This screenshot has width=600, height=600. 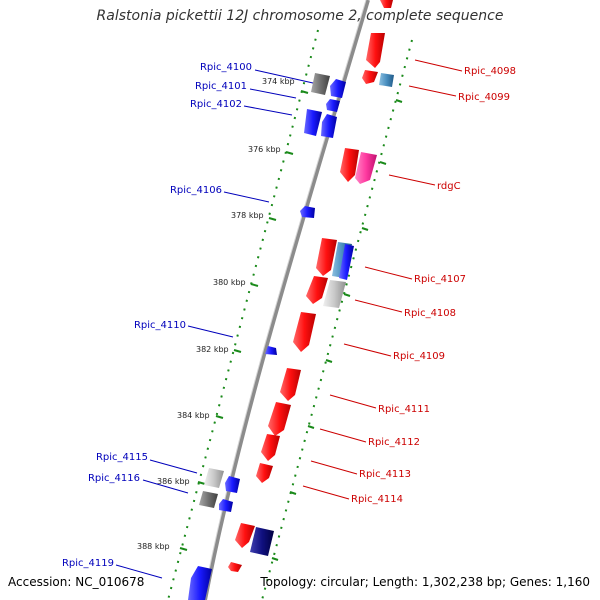 I want to click on gene-label: Rpic_4115, so click(x=122, y=457).